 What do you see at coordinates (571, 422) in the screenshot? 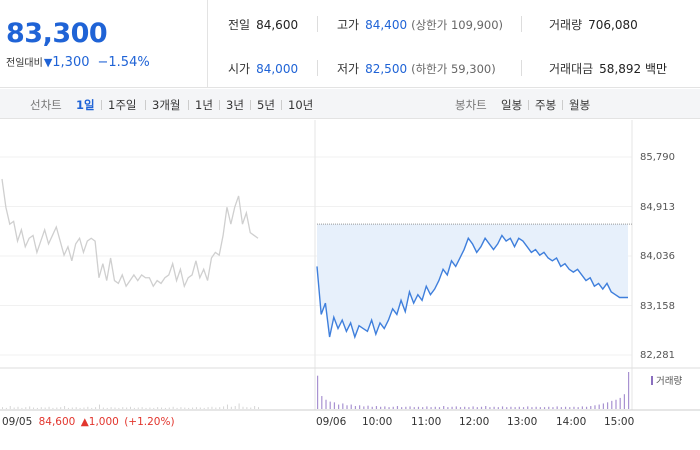
I see `x-tick-label: 14:00` at bounding box center [571, 422].